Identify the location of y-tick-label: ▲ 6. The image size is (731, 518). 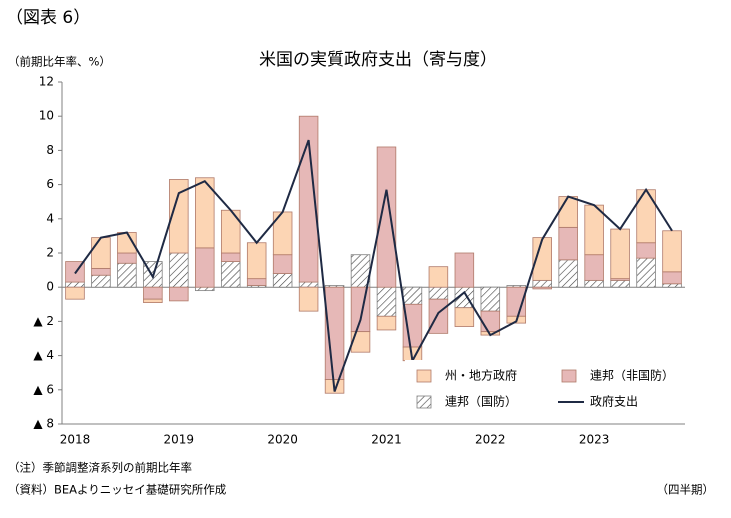
(43, 389).